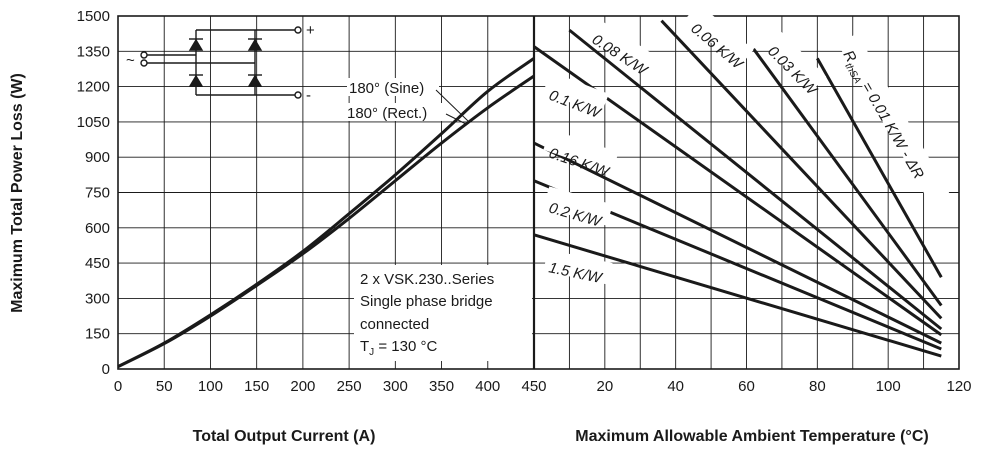 This screenshot has height=451, width=995. What do you see at coordinates (97, 228) in the screenshot?
I see `y-tick-label: 600` at bounding box center [97, 228].